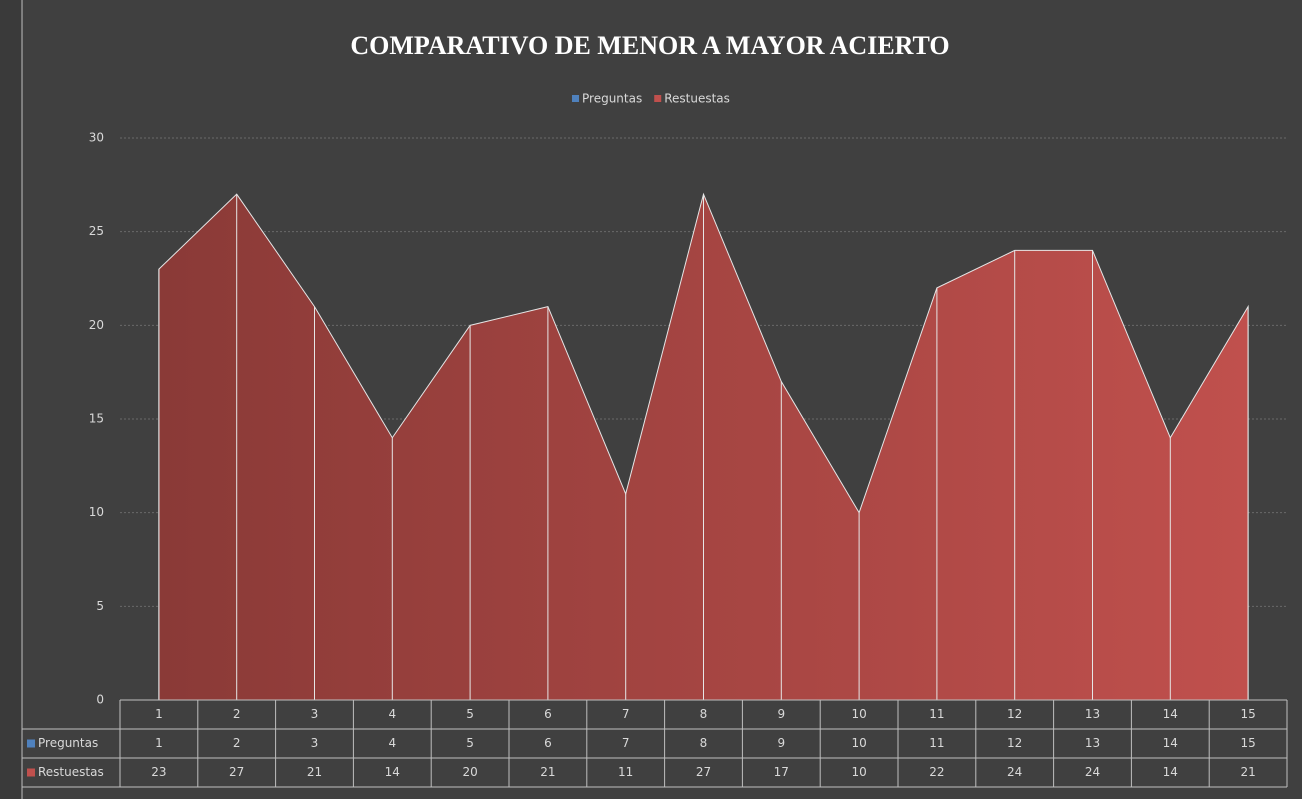 The image size is (1302, 799). I want to click on table-cell: 9, so click(781, 743).